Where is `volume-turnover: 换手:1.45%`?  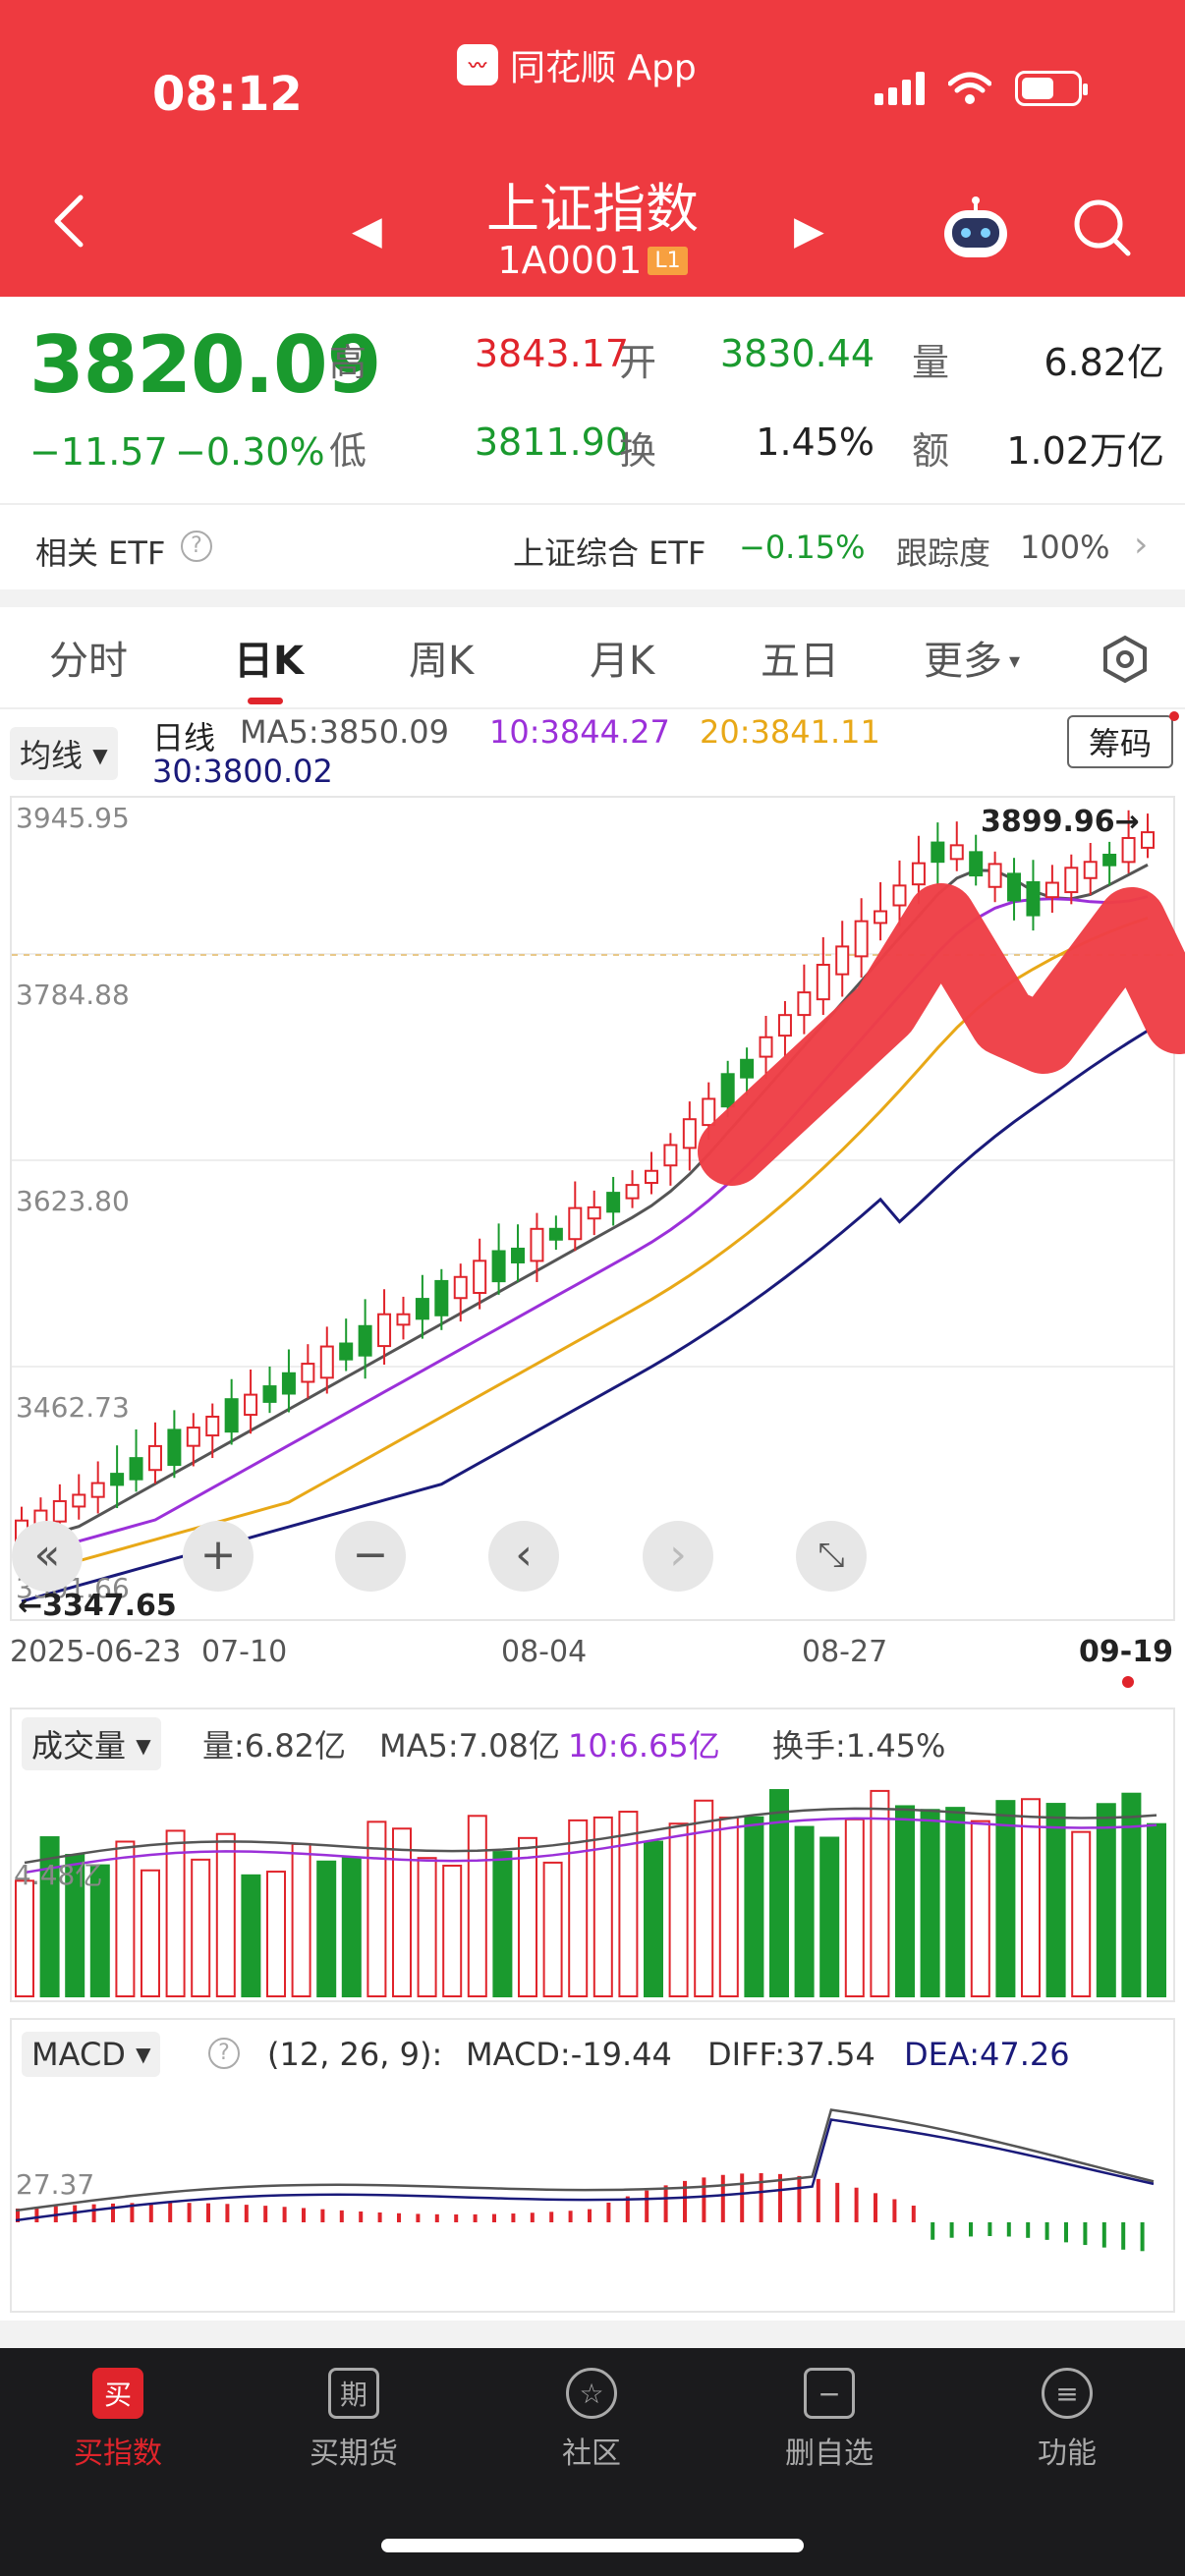 volume-turnover: 换手:1.45% is located at coordinates (859, 1745).